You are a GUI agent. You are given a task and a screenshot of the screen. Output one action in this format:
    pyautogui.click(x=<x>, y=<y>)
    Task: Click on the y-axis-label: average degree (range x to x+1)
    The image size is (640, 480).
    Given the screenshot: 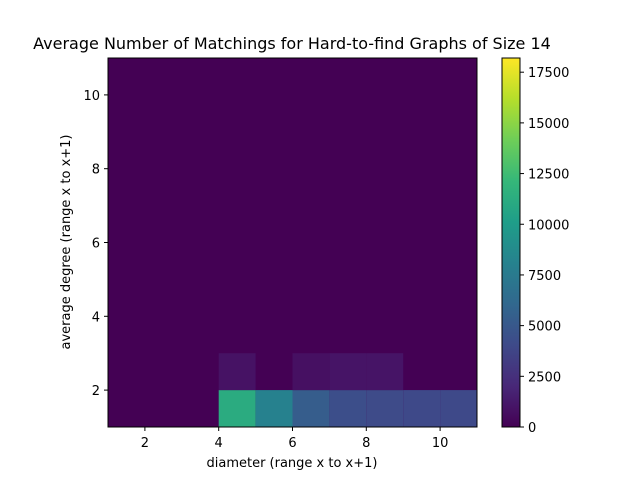 What is the action you would take?
    pyautogui.click(x=66, y=242)
    